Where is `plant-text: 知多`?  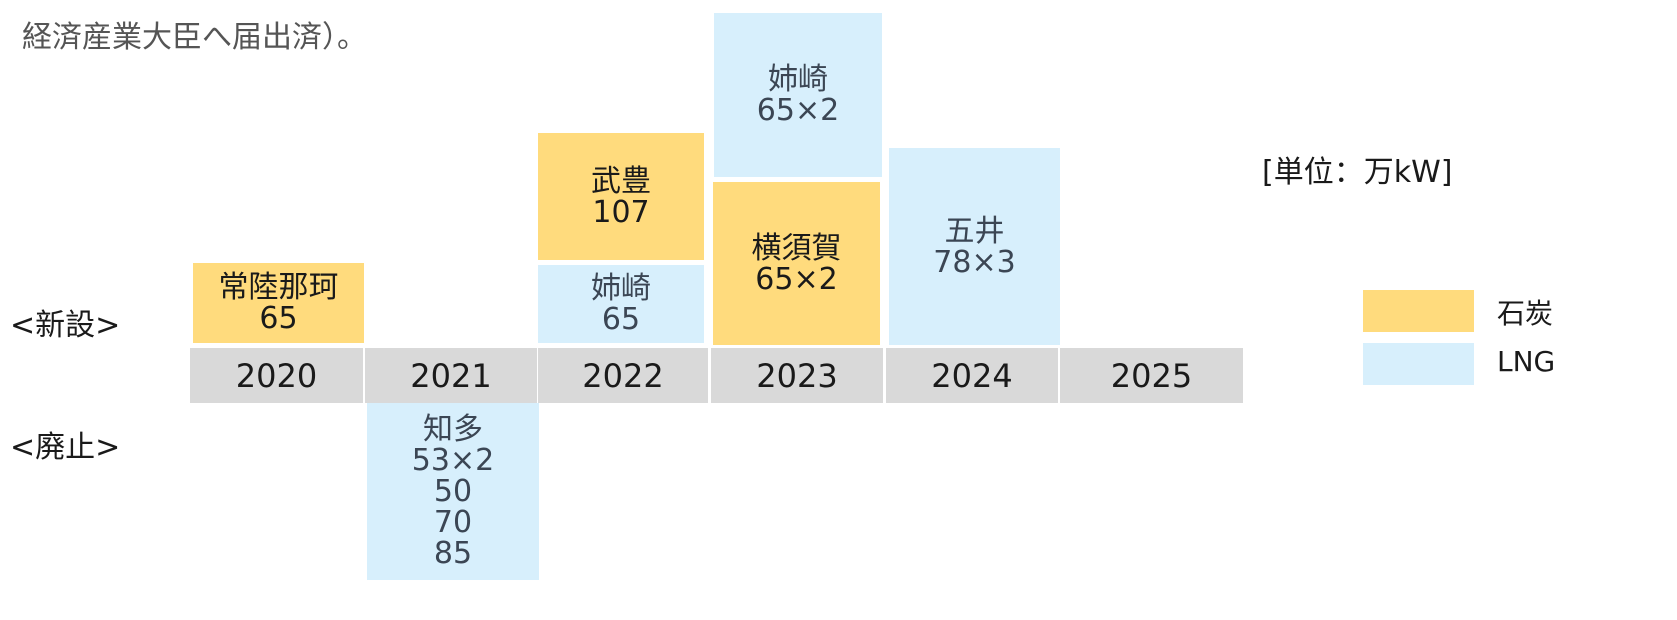 plant-text: 知多 is located at coordinates (453, 429).